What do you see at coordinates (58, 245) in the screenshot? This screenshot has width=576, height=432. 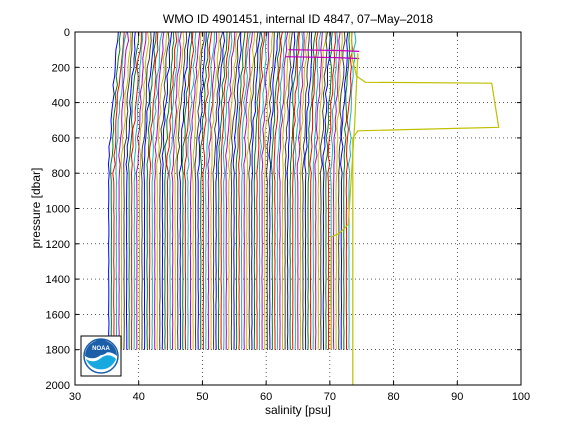 I see `y-tick-label: 1200` at bounding box center [58, 245].